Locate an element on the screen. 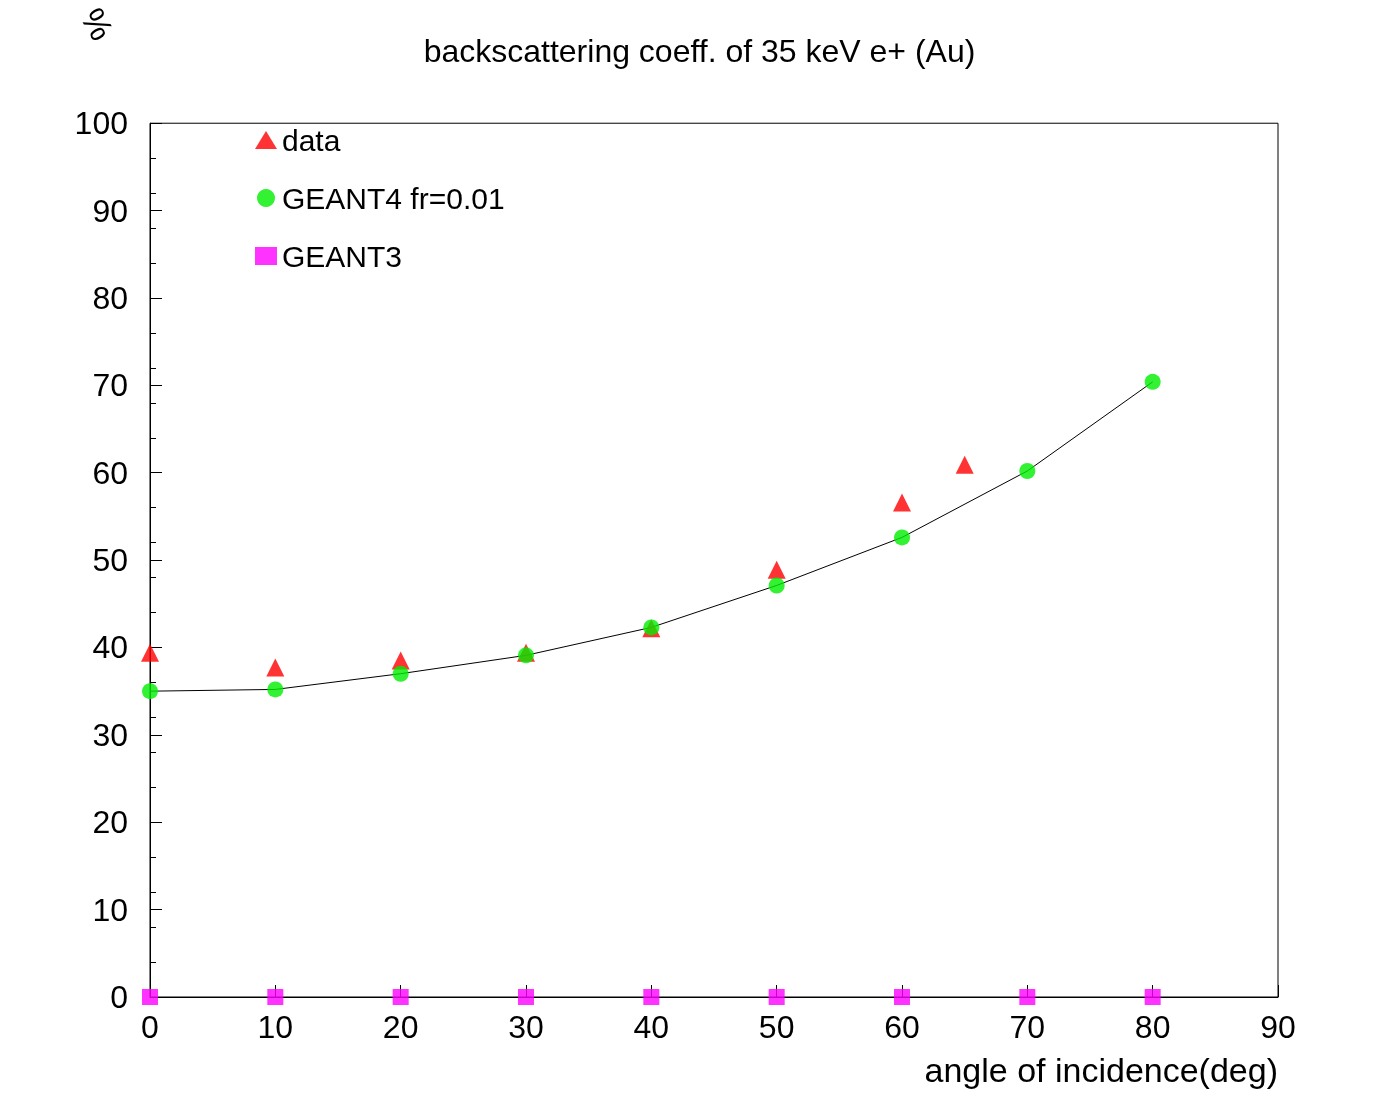 The height and width of the screenshot is (1101, 1399). x-tick-label: 80 is located at coordinates (1152, 1027).